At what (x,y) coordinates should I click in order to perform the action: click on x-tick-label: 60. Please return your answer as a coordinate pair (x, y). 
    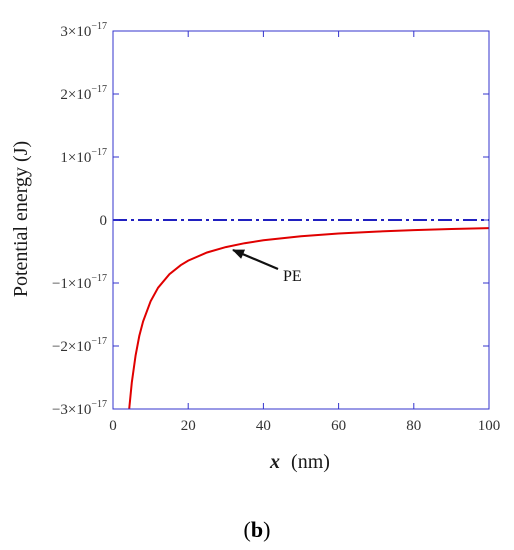
    Looking at the image, I should click on (338, 426).